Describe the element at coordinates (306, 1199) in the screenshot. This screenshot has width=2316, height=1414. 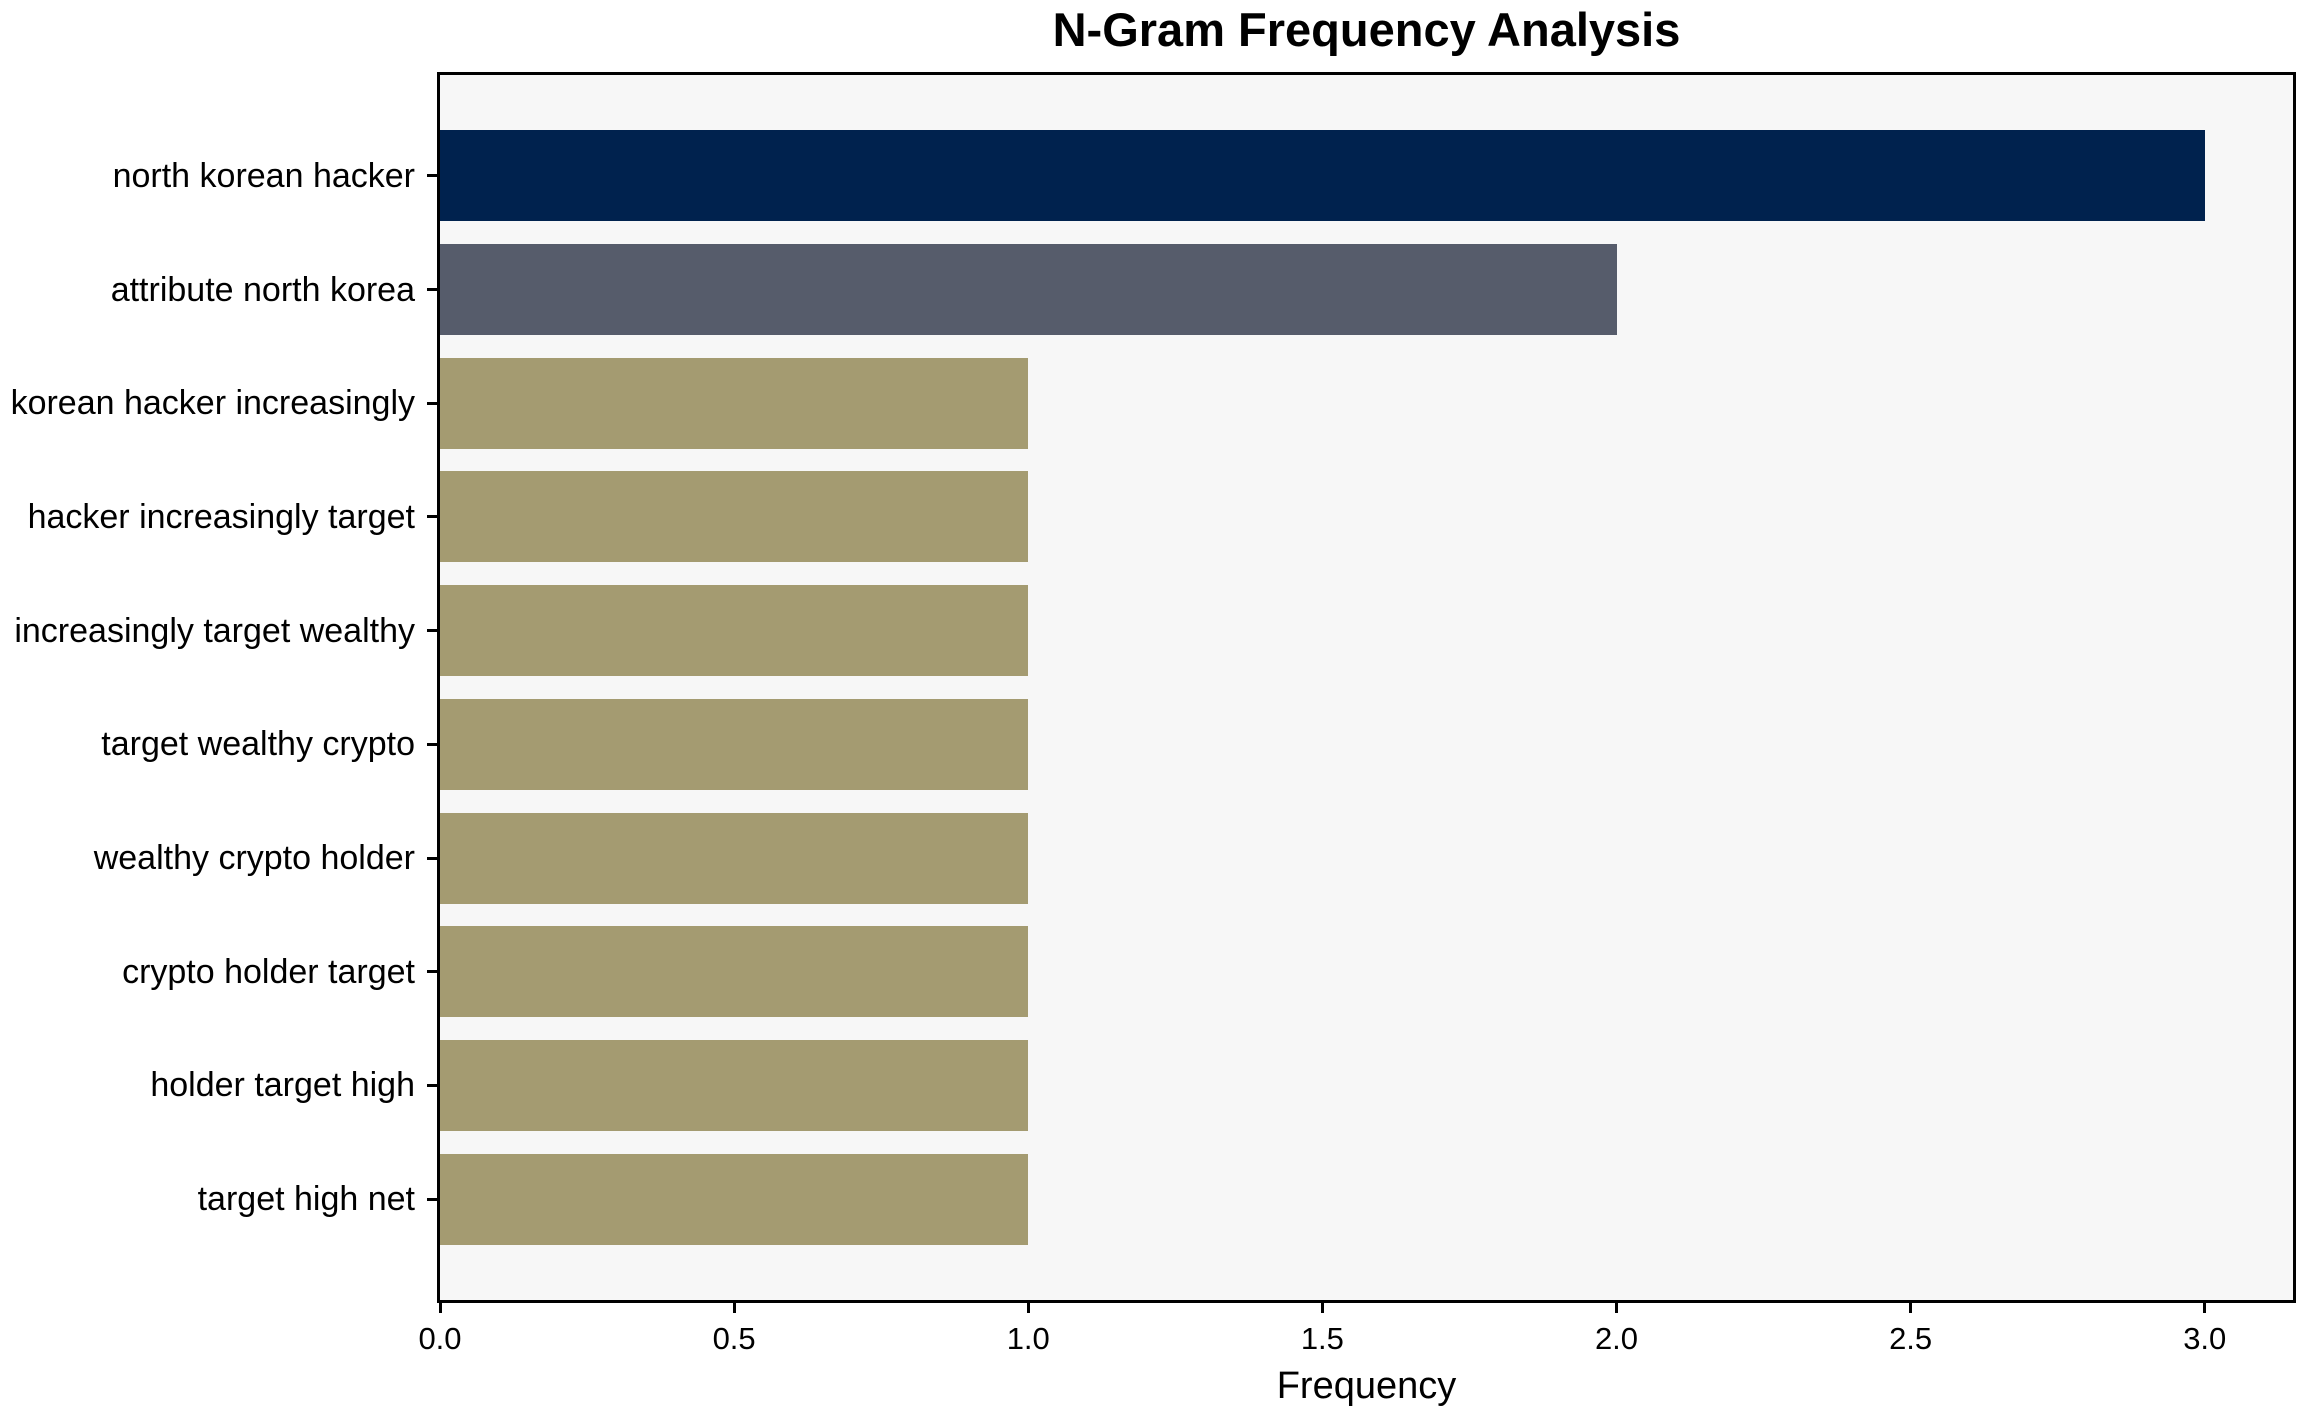
I see `y-tick-label: target high net` at that location.